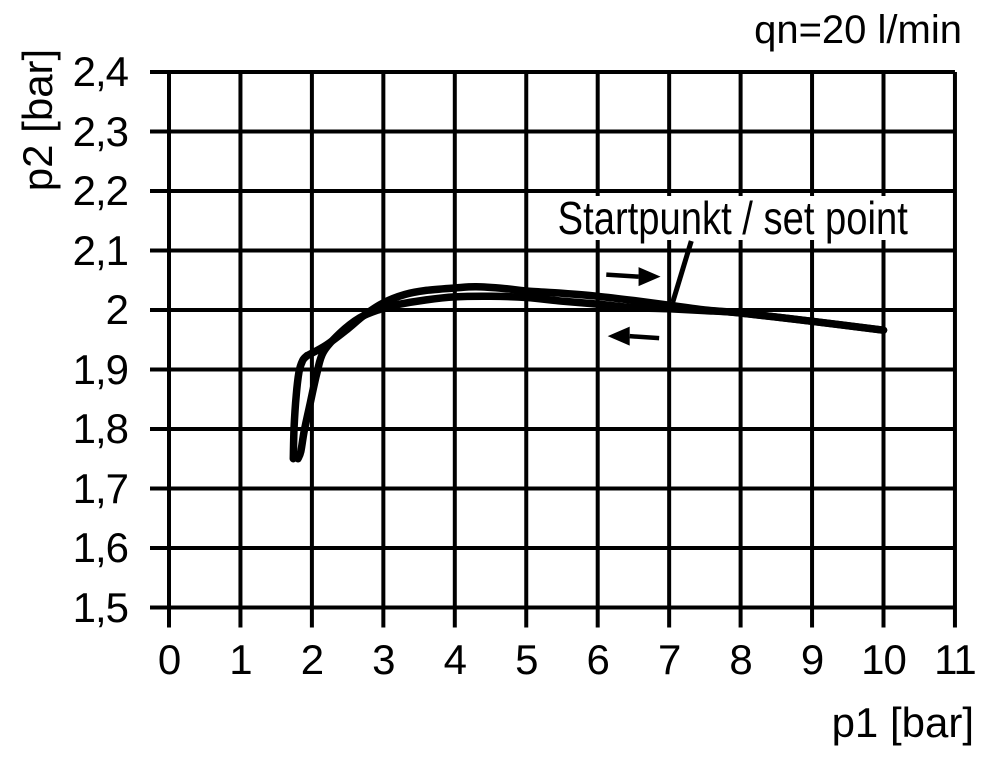  I want to click on x-tick-label: 10, so click(884, 659).